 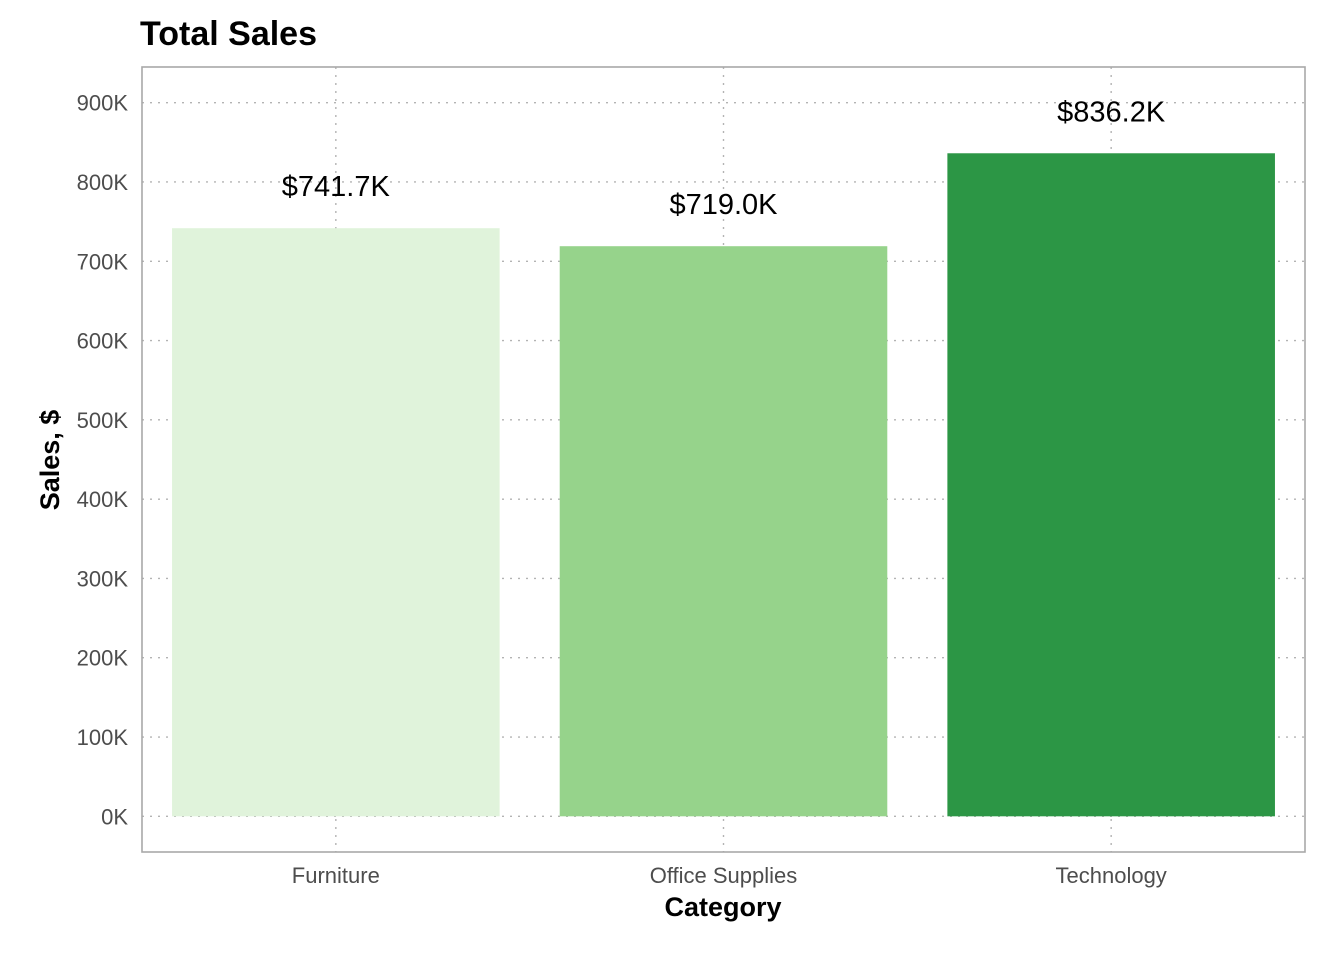 What do you see at coordinates (724, 158) in the screenshot?
I see `data-labels: $741.7K $719.0K $836.2K` at bounding box center [724, 158].